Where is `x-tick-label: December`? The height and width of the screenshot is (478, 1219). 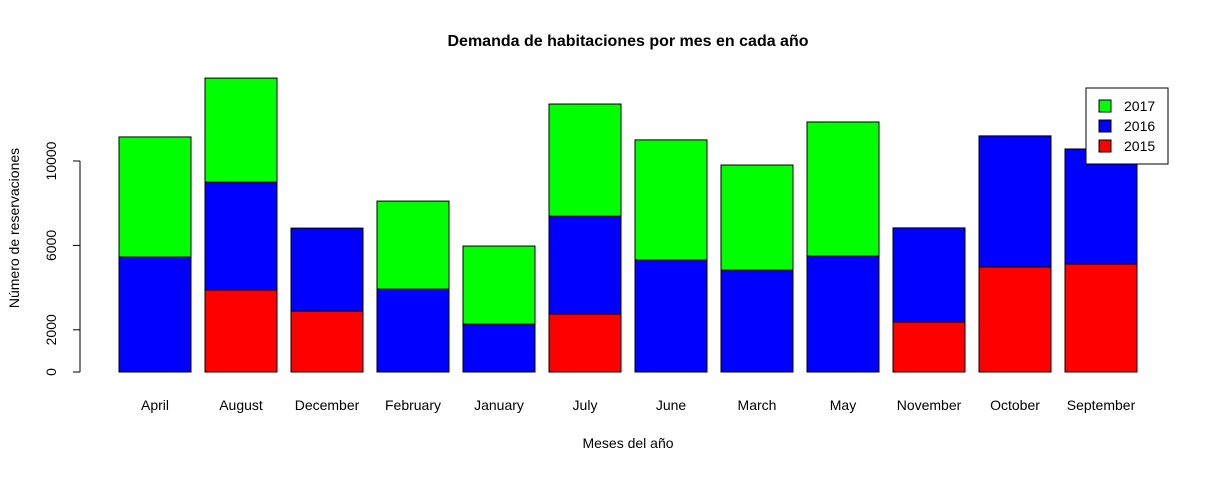
x-tick-label: December is located at coordinates (327, 405).